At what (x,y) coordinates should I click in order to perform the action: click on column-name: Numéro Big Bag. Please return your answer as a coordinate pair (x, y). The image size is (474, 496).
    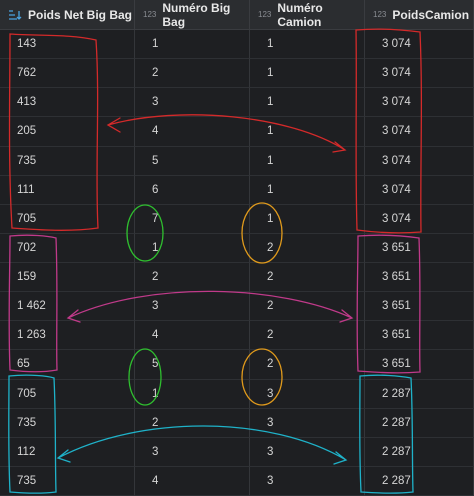
    Looking at the image, I should click on (196, 14).